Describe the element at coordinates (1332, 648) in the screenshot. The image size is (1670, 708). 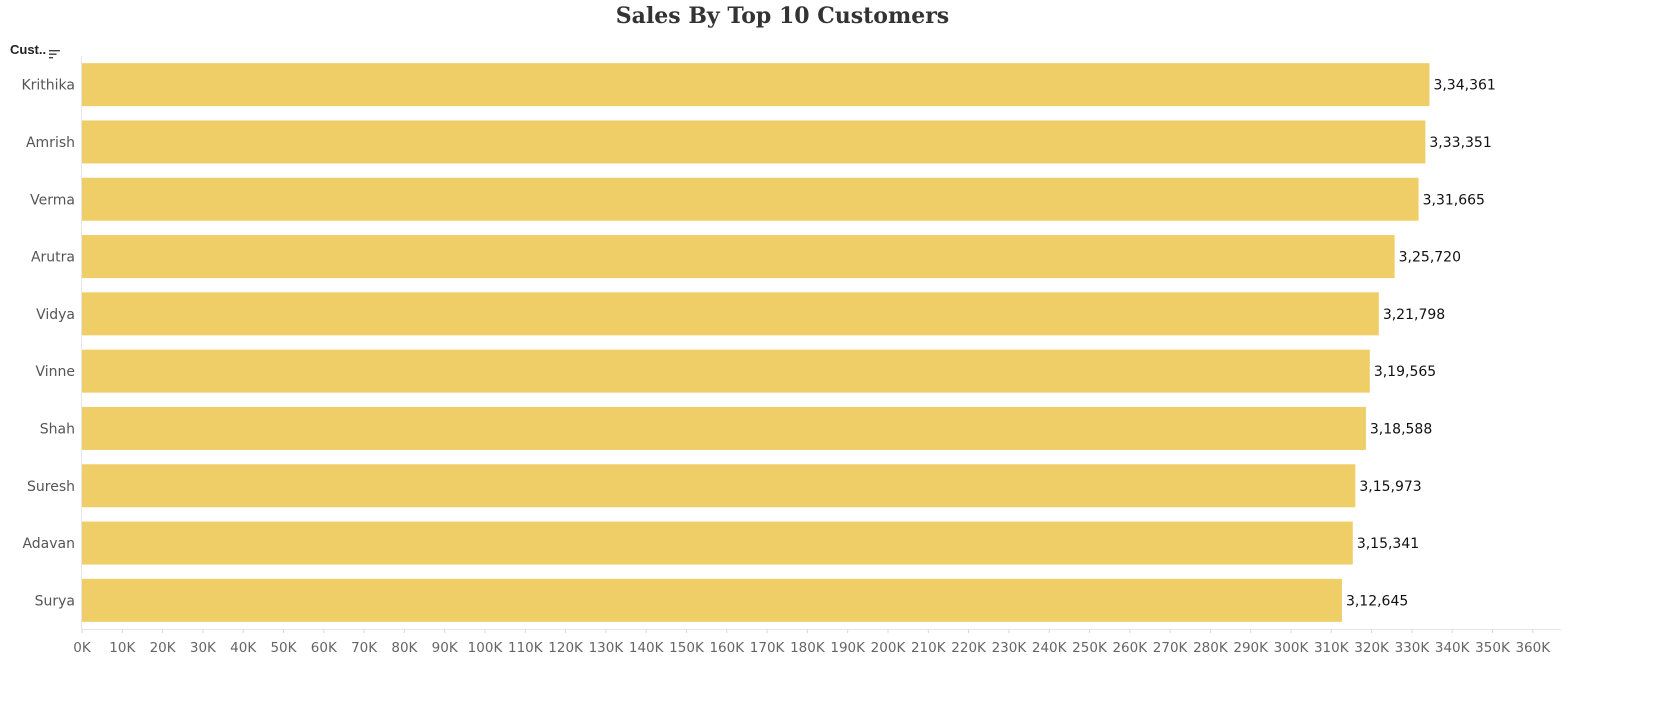
I see `x-tick-label: 310K` at that location.